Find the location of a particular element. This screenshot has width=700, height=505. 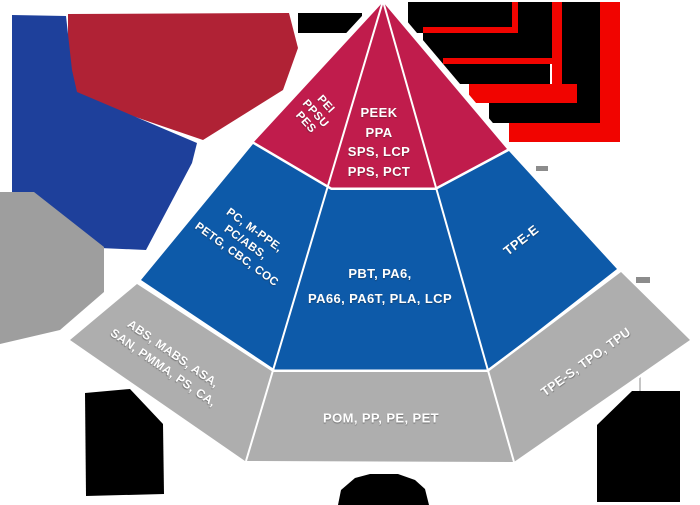

bottom-center-label: POM, PP, PE, PET is located at coordinates (381, 418).